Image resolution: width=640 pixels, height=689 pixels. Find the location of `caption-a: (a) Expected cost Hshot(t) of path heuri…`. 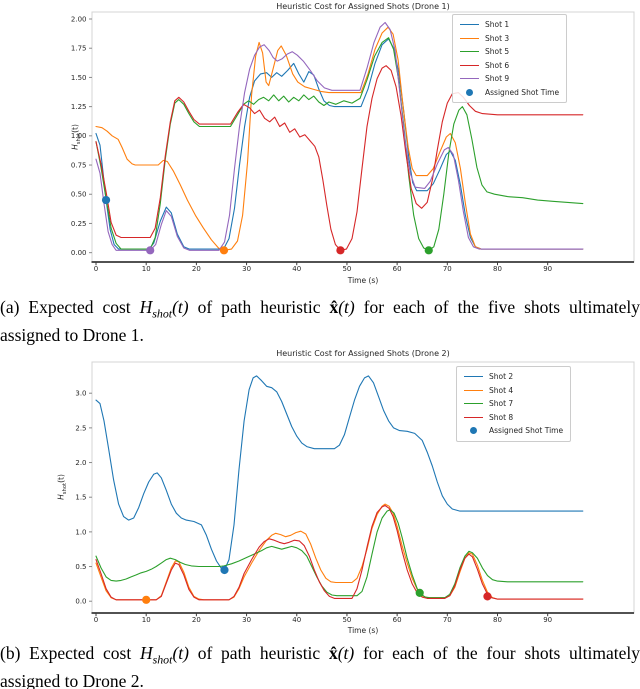

caption-a: (a) Expected cost Hshot(t) of path heuri… is located at coordinates (320, 321).